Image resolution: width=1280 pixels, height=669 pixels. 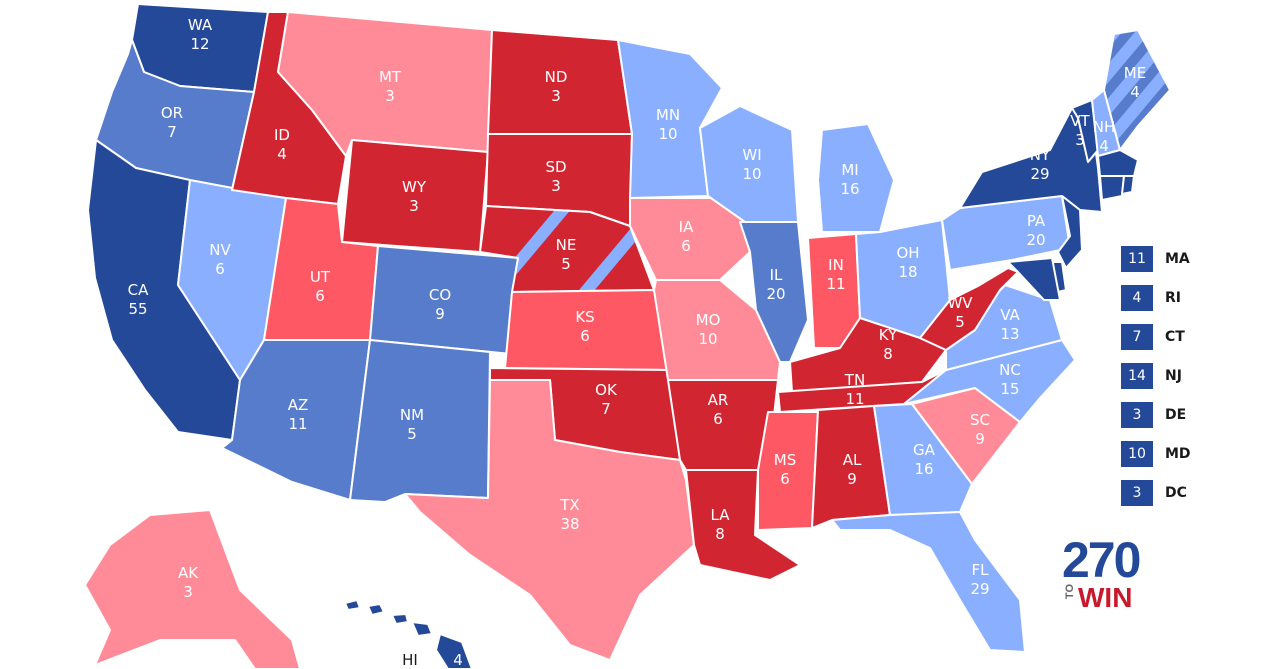 I want to click on state-label-ga: GA, so click(x=924, y=450).